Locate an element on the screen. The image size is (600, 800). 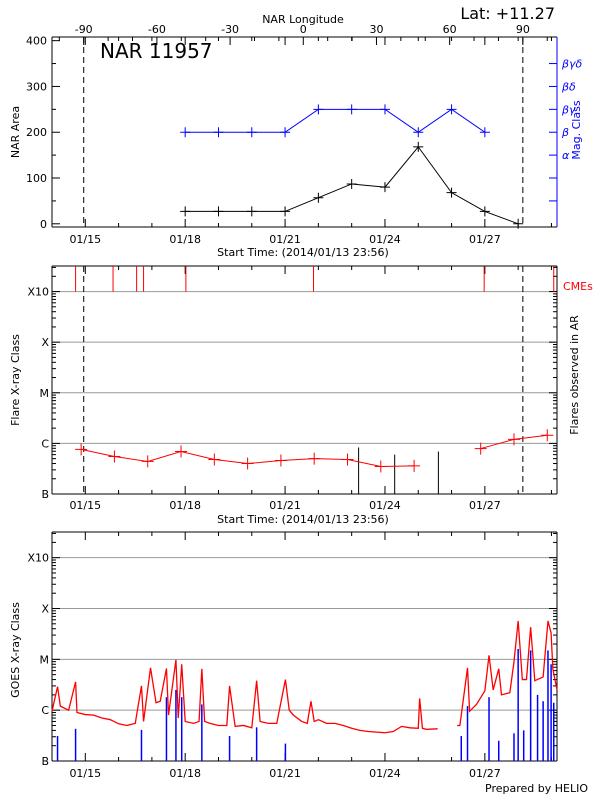
y-tick-label: 0 is located at coordinates (43, 224).